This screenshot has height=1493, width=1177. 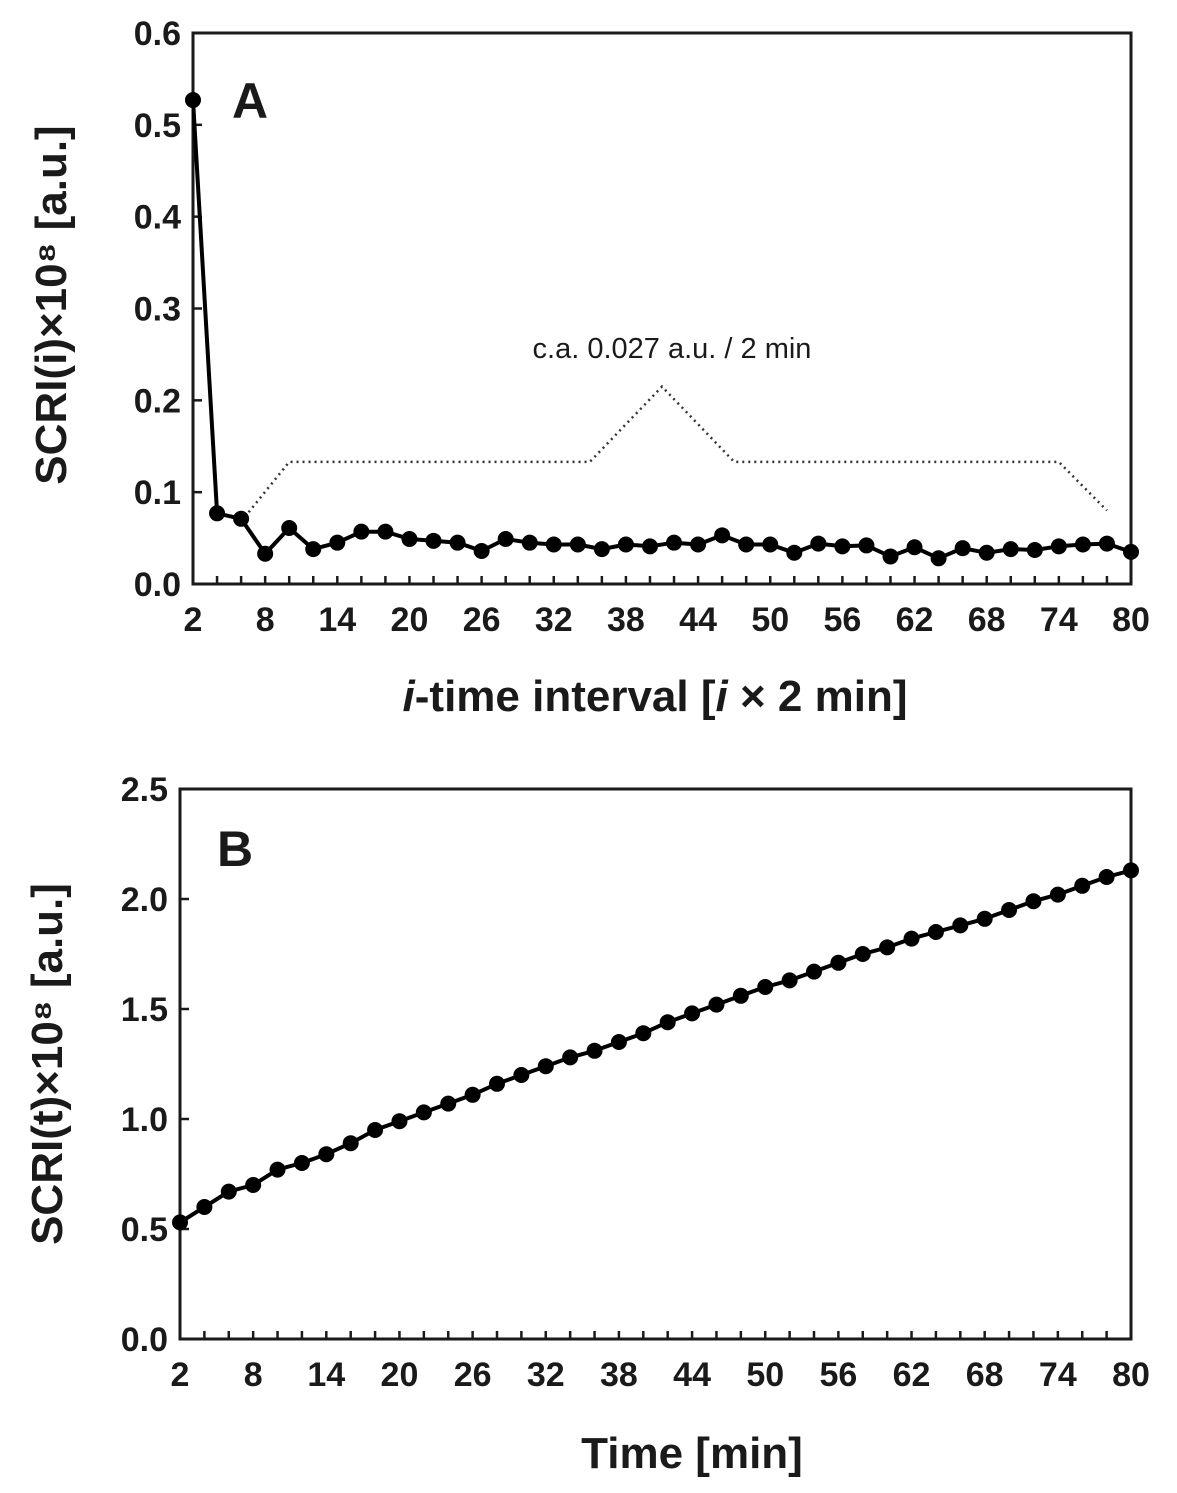 What do you see at coordinates (157, 401) in the screenshot?
I see `panel-a-y-tick-label: 0.2` at bounding box center [157, 401].